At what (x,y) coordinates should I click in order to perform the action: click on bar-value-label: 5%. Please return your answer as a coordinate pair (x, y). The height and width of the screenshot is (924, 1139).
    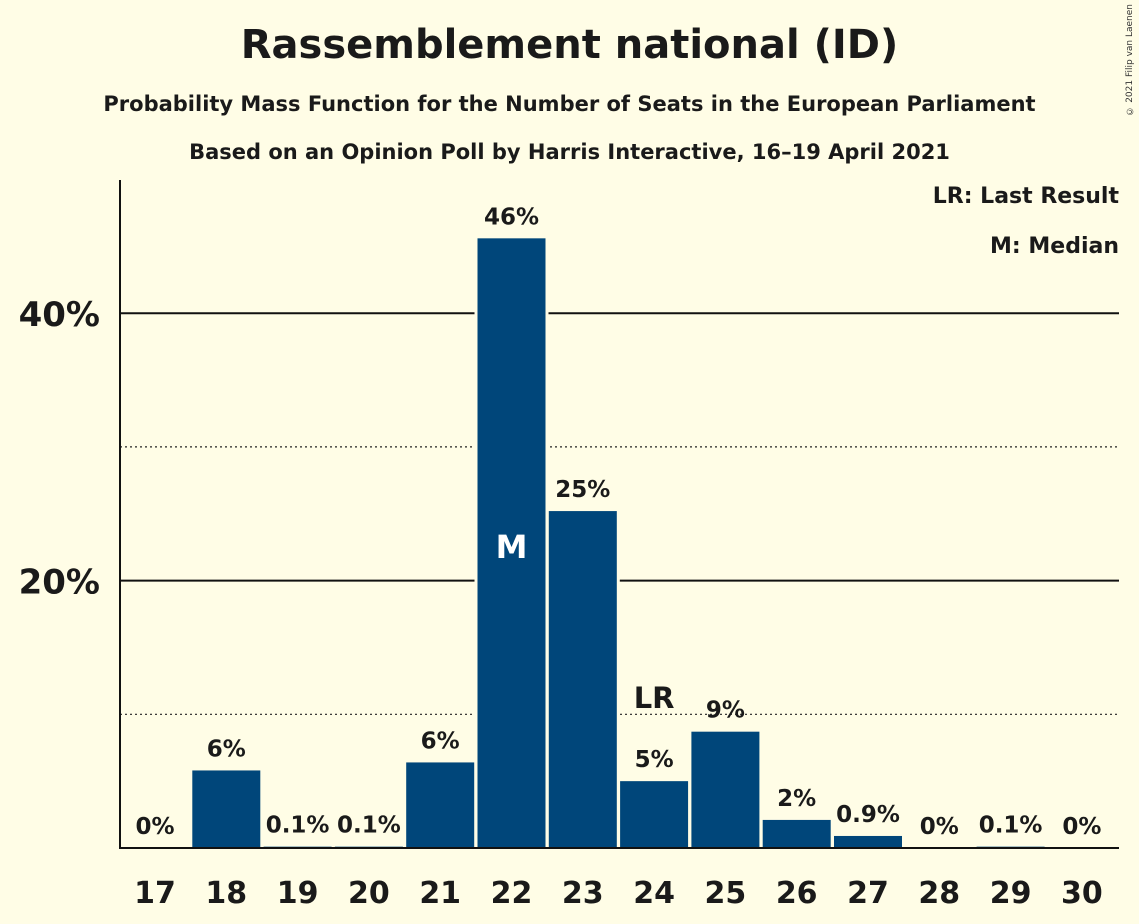
    Looking at the image, I should click on (654, 760).